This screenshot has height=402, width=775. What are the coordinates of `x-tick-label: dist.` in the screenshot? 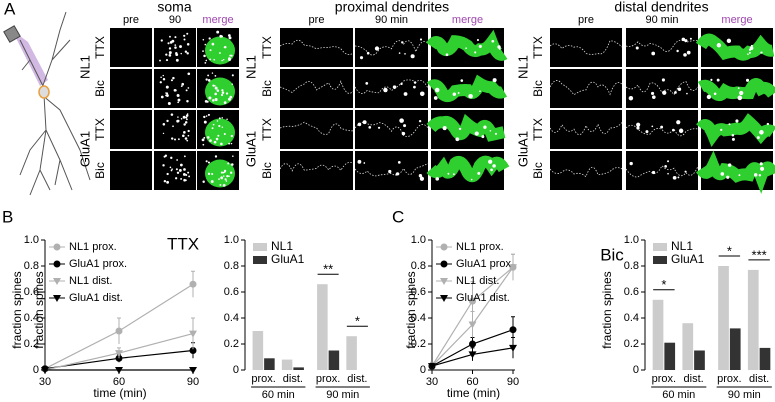 It's located at (694, 379).